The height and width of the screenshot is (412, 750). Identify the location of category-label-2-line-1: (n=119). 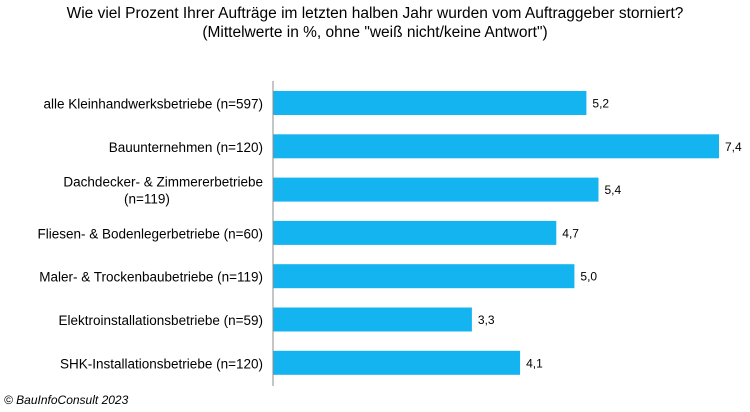
(147, 199).